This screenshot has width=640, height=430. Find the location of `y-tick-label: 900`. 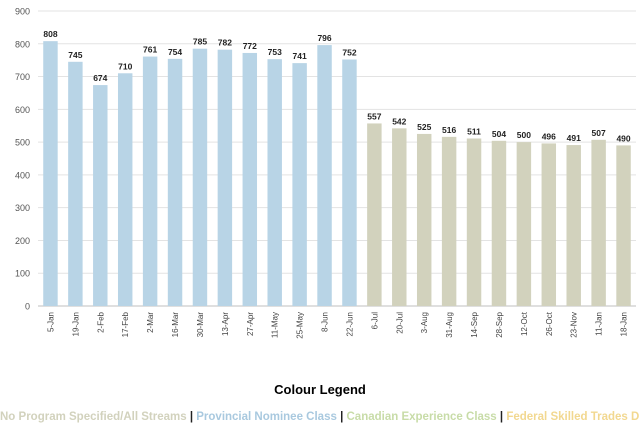

y-tick-label: 900 is located at coordinates (22, 12).